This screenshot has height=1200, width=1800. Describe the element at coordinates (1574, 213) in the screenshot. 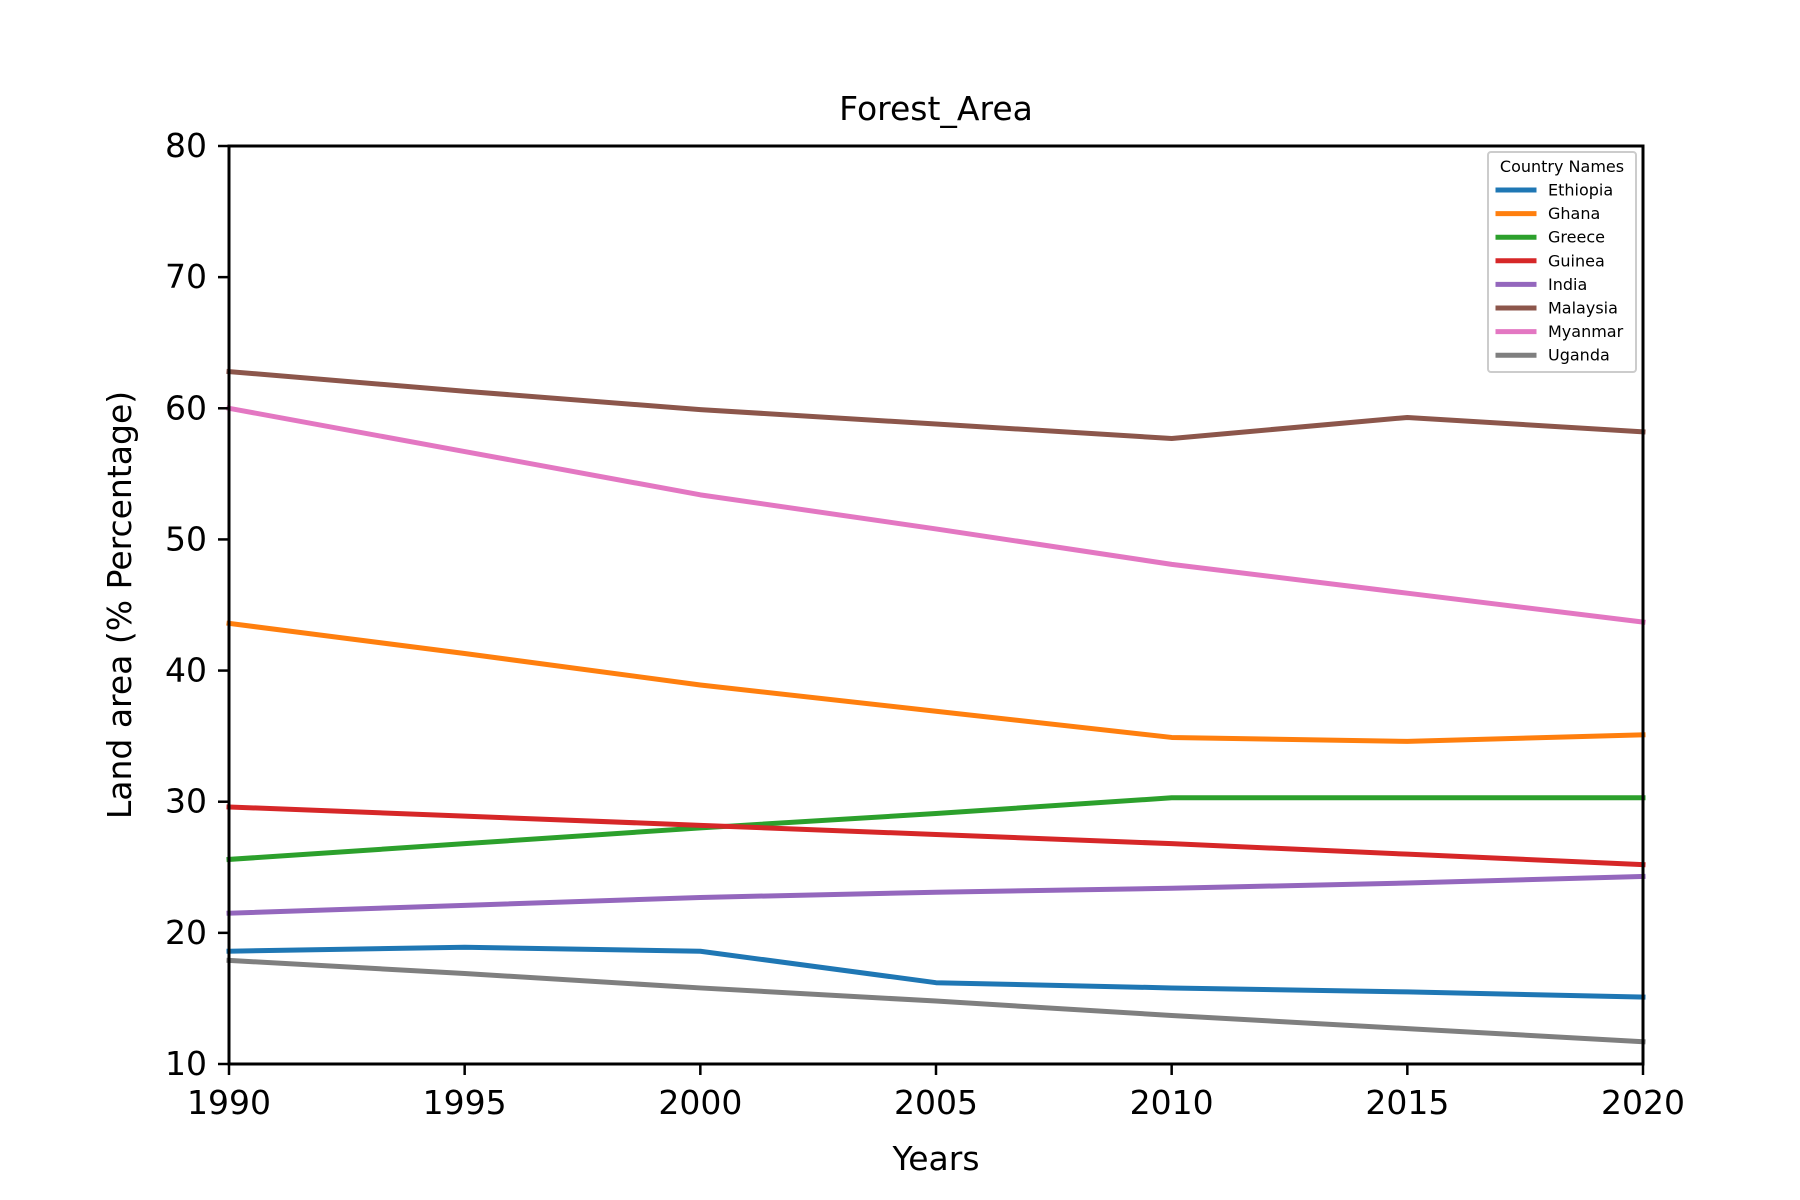

I see `legend-label-ghana: Ghana` at that location.